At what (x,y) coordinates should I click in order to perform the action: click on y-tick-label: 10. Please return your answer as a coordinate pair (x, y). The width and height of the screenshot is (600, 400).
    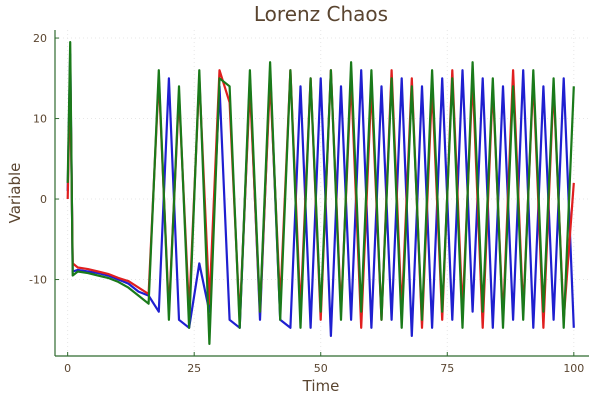
    Looking at the image, I should click on (40, 119).